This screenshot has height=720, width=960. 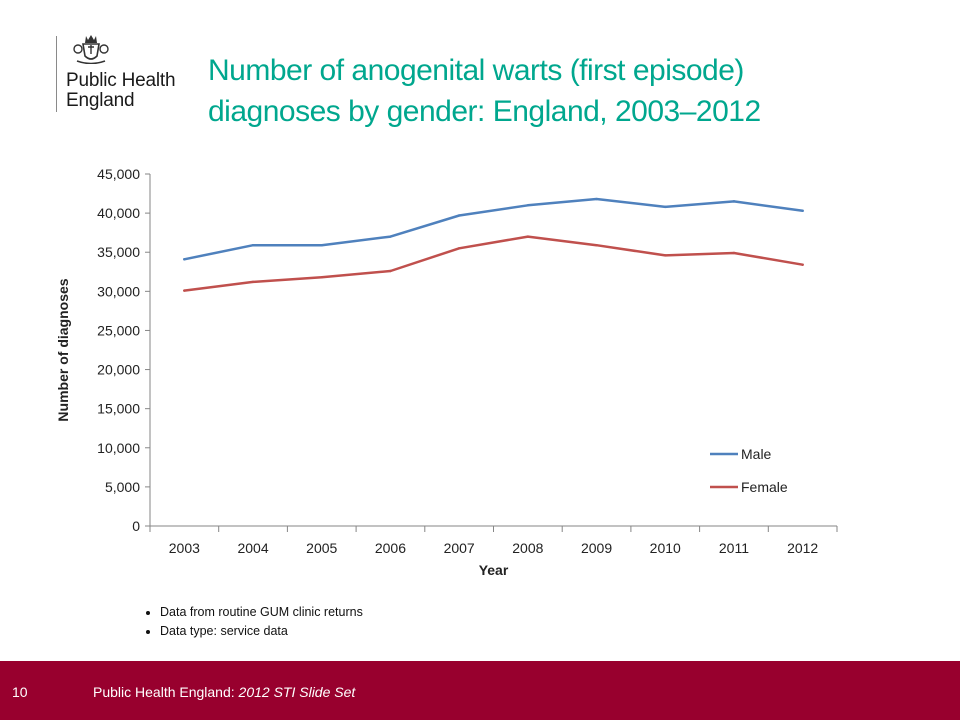 What do you see at coordinates (118, 330) in the screenshot?
I see `y-tick-label: 25,000` at bounding box center [118, 330].